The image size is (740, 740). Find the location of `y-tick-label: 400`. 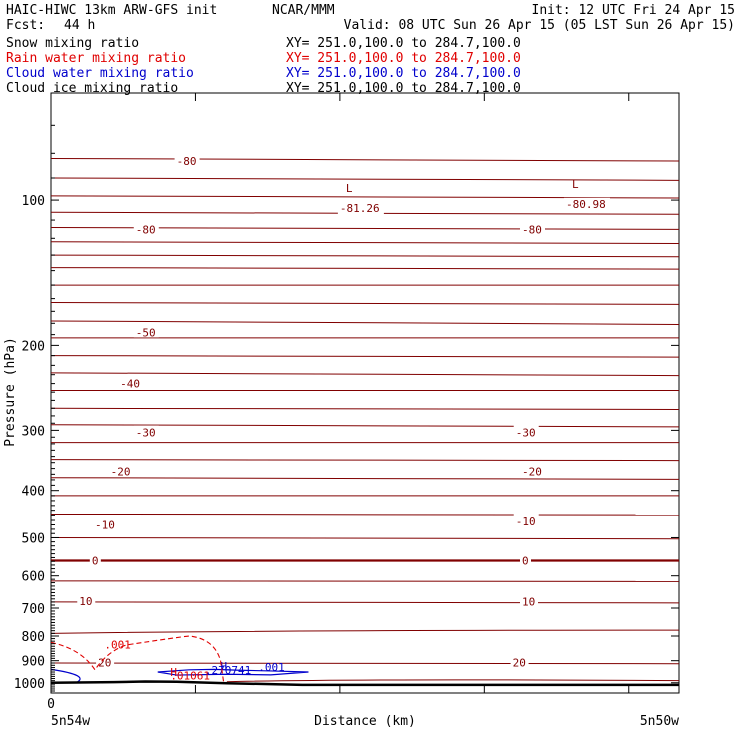

y-tick-label: 400 is located at coordinates (33, 492).